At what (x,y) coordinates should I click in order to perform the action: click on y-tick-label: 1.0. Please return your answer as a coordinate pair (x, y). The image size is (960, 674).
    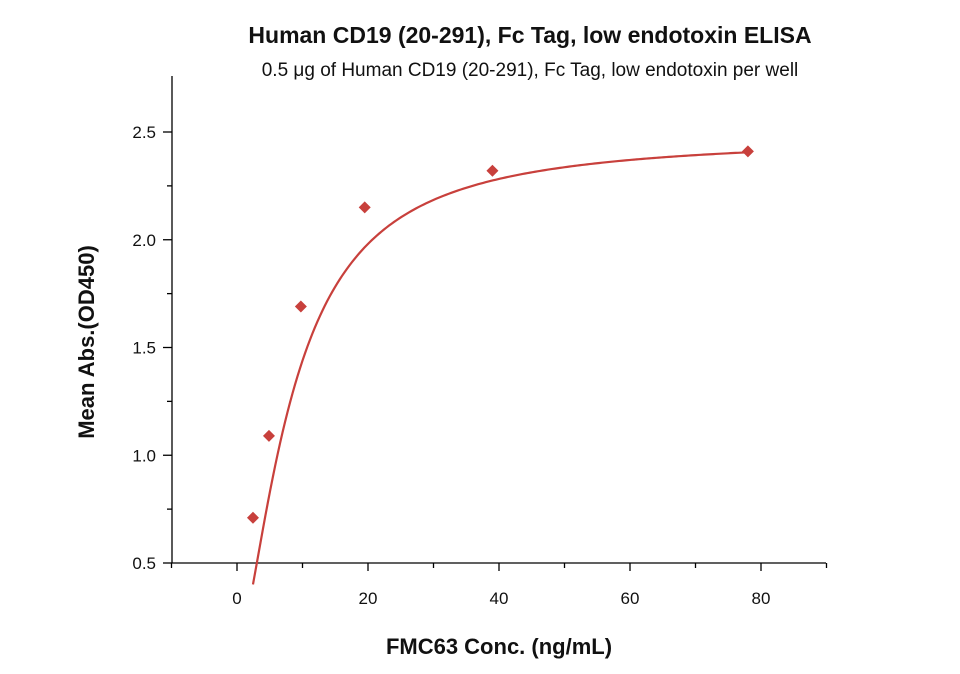
    Looking at the image, I should click on (144, 455).